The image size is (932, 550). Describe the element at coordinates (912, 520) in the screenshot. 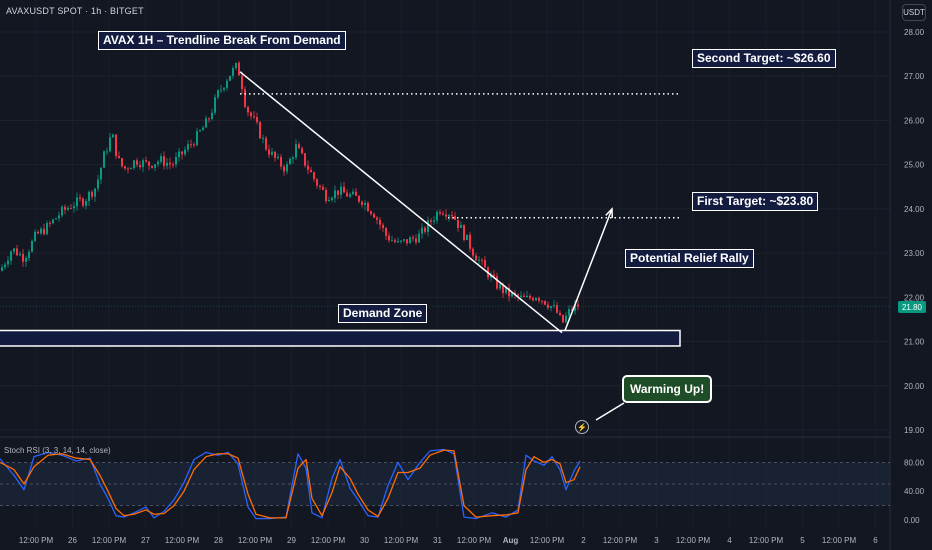

I see `stoch-tick-label: 0.00` at that location.